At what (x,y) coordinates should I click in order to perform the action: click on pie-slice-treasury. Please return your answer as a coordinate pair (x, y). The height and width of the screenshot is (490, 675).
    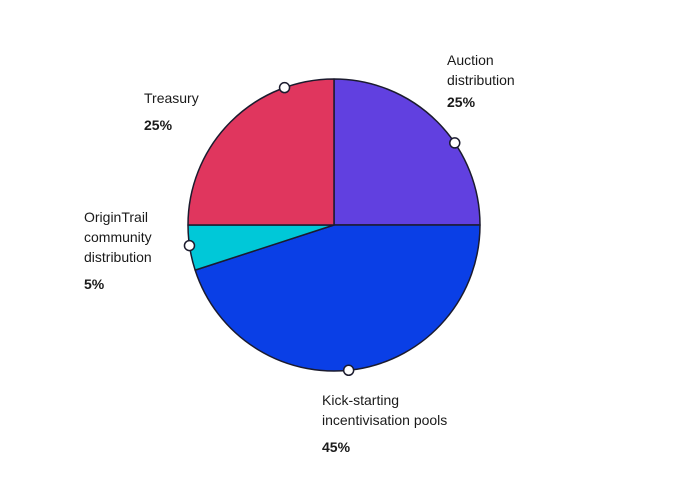
    Looking at the image, I should click on (261, 152).